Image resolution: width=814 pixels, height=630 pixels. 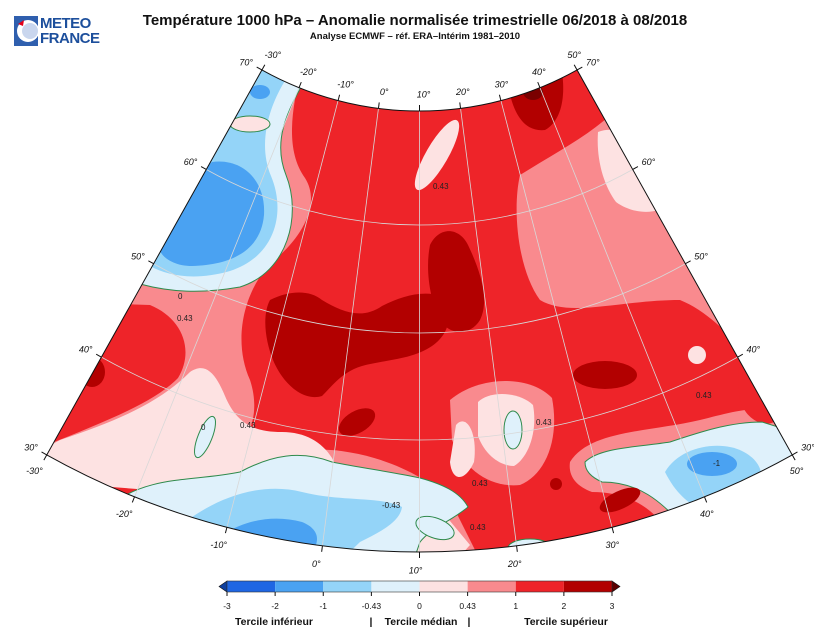 What do you see at coordinates (419, 606) in the screenshot?
I see `colorbar-tick-label: 0` at bounding box center [419, 606].